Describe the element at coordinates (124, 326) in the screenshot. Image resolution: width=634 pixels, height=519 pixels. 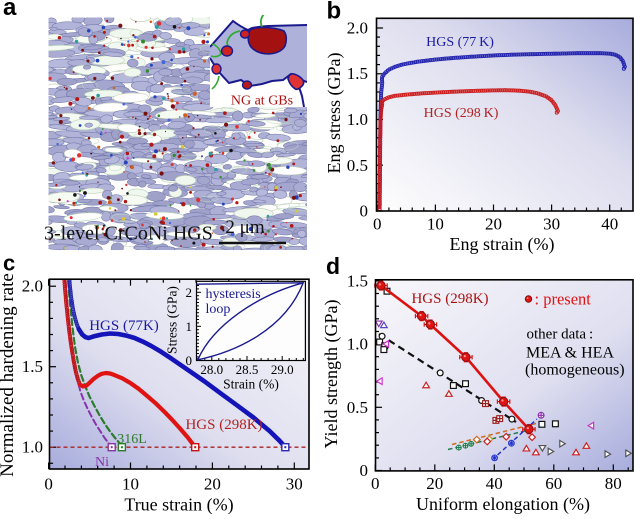
I see `svg-text: HGS (77K)` at that location.